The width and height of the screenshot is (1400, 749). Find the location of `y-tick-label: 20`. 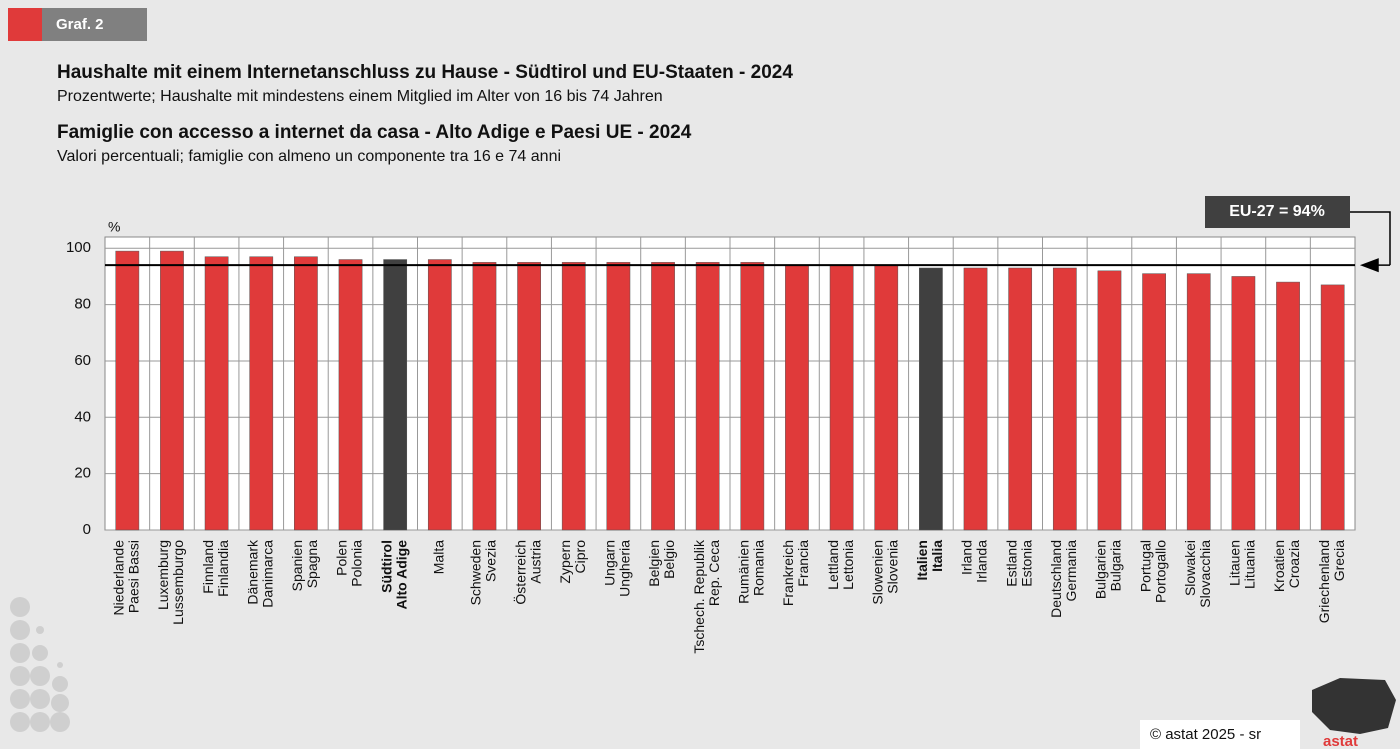

y-tick-label: 20 is located at coordinates (82, 473).